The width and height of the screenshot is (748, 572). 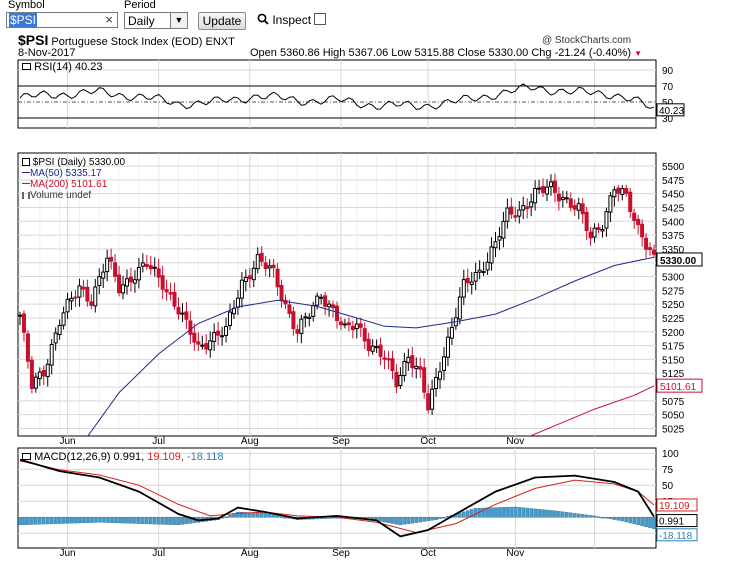 What do you see at coordinates (670, 110) in the screenshot?
I see `rsi-value-box` at bounding box center [670, 110].